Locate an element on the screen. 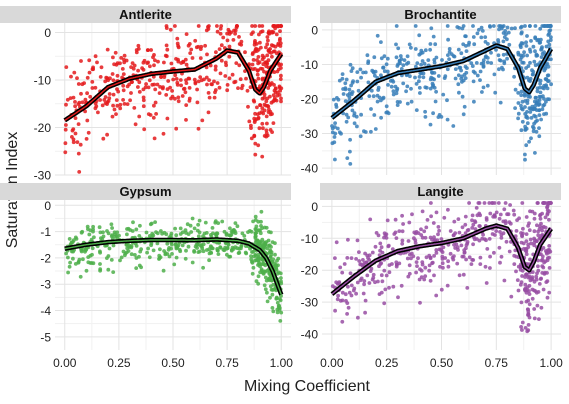 This screenshot has height=404, width=569. x-tick-label: 0.75 is located at coordinates (227, 363).